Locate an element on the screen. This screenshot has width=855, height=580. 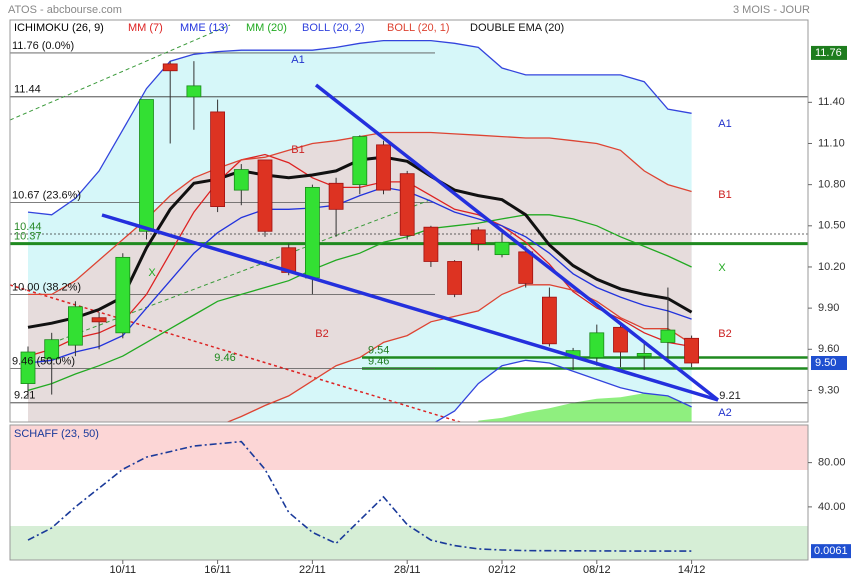
y-tick-label: 9.60 is located at coordinates (828, 349).